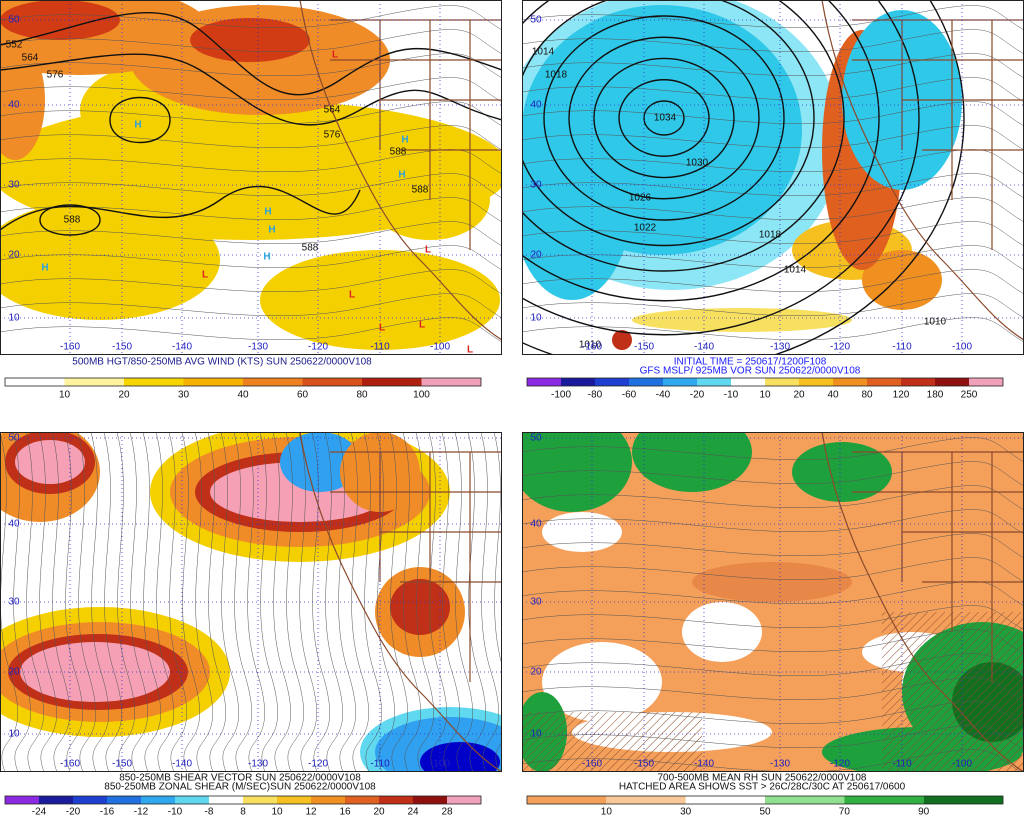 The image size is (1024, 819). I want to click on colorbar-label: 180, so click(935, 395).